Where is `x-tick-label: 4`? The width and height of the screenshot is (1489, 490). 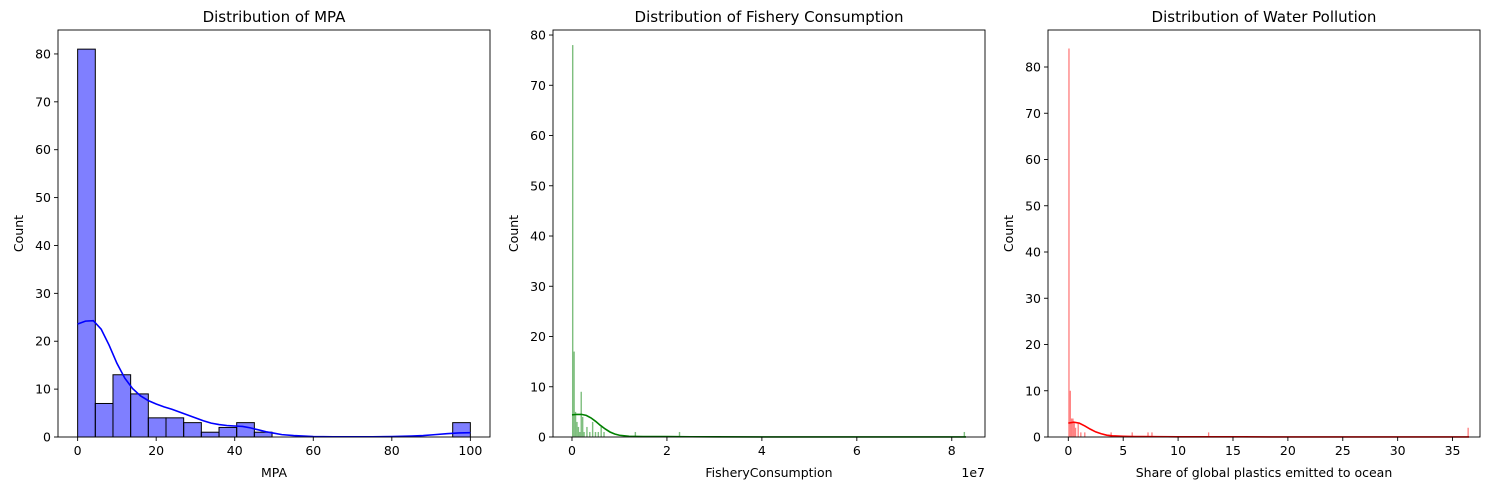
x-tick-label: 4 is located at coordinates (762, 450).